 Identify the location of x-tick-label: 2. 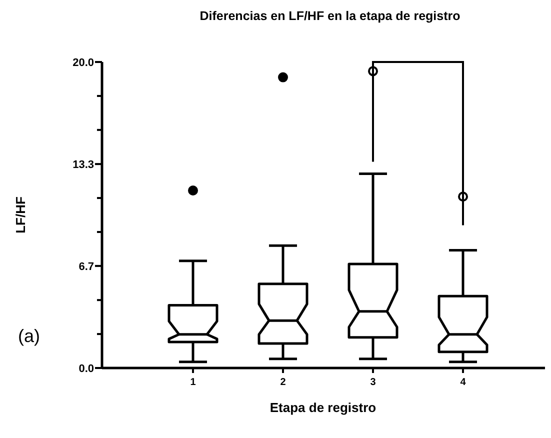
(283, 382).